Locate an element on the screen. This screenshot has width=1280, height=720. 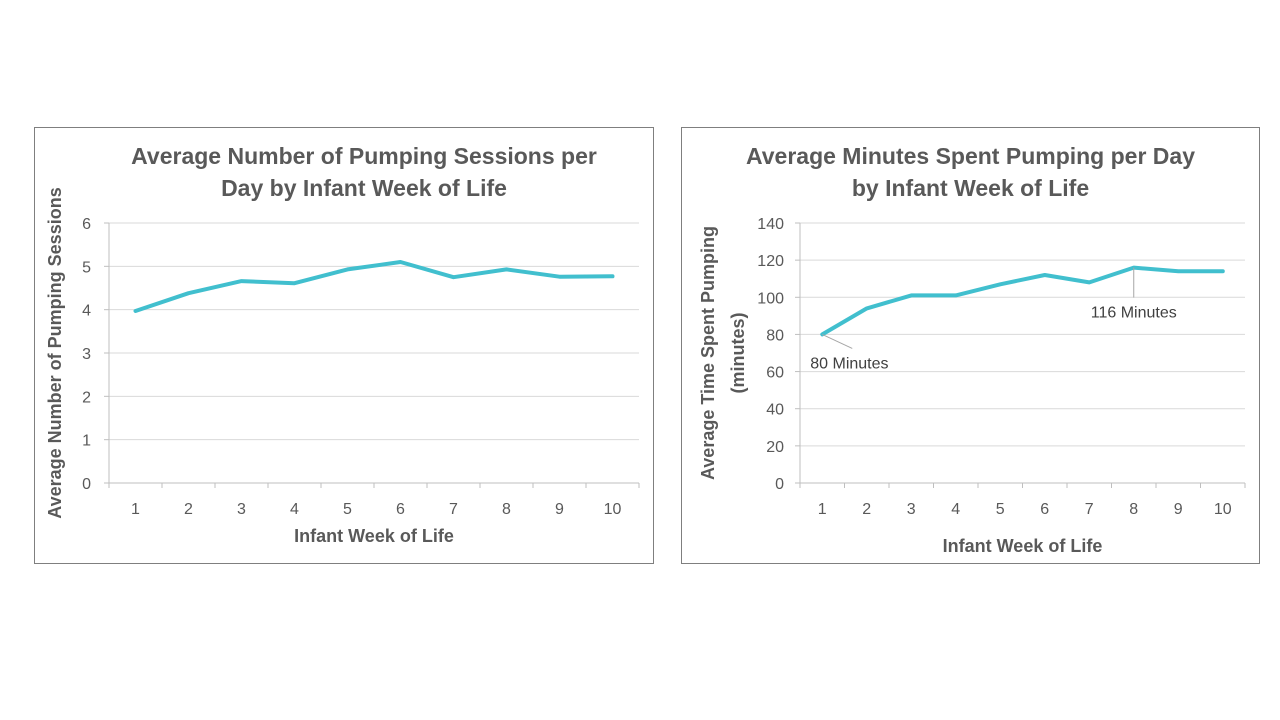
y-tick-label: 4 is located at coordinates (86, 311).